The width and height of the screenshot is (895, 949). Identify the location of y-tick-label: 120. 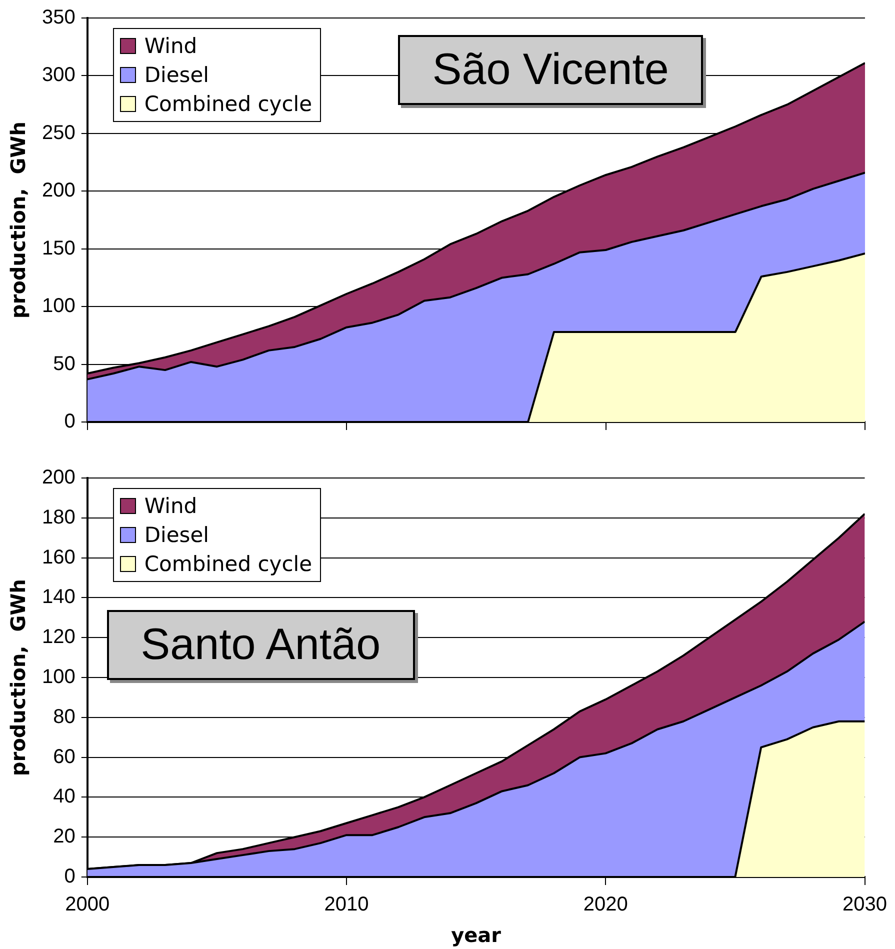
(59, 637).